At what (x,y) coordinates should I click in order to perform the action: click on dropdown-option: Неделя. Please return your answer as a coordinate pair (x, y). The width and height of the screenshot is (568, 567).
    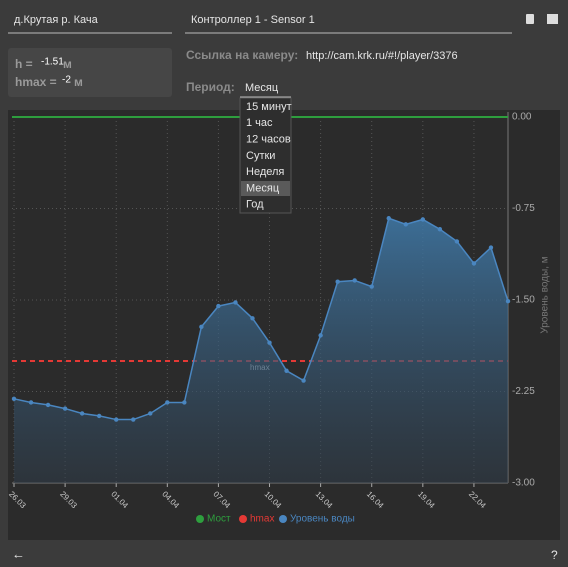
    Looking at the image, I should click on (265, 172).